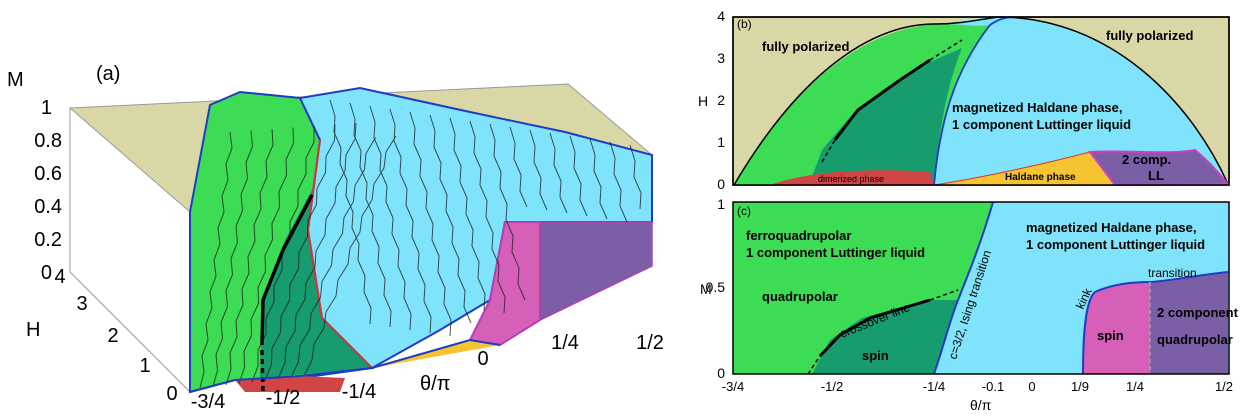  I want to click on panel-c-transition: transition, so click(1172, 273).